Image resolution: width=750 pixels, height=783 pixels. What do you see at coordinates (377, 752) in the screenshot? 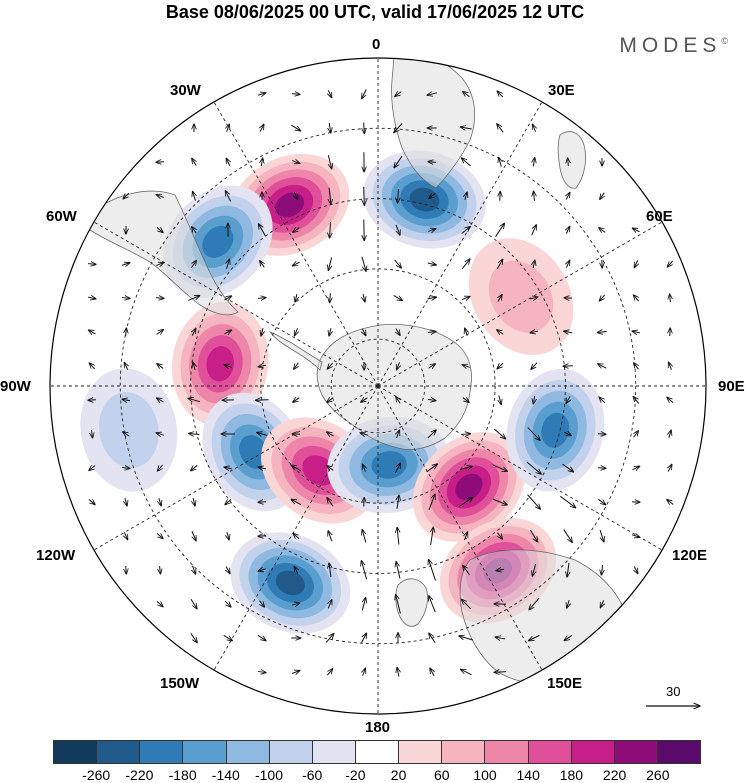
I see `colorbar` at bounding box center [377, 752].